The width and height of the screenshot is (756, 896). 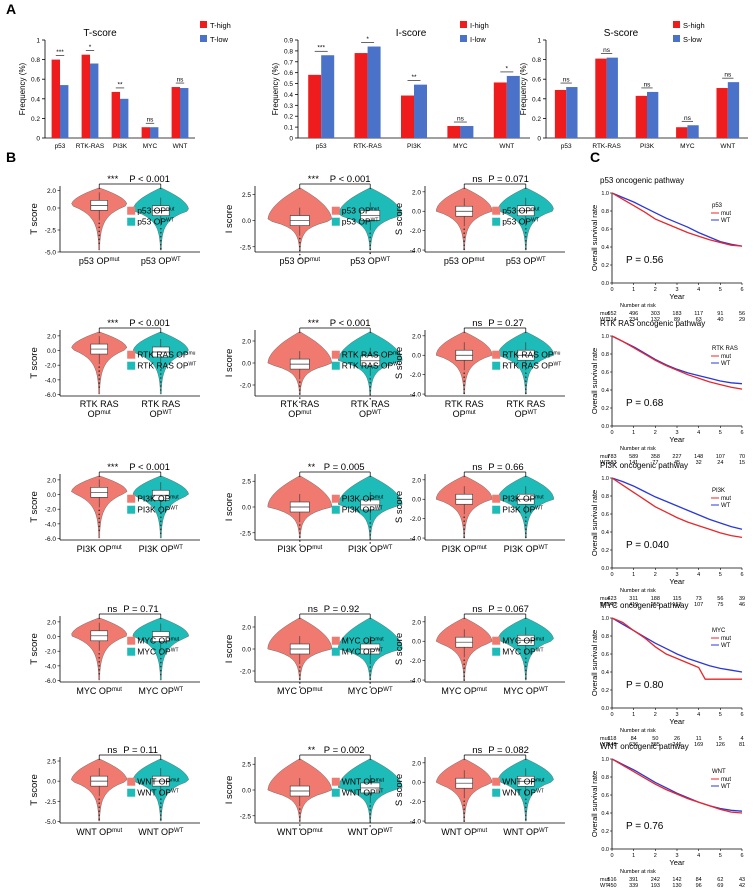 I want to click on risk-value-mut: 115, so click(x=677, y=599).